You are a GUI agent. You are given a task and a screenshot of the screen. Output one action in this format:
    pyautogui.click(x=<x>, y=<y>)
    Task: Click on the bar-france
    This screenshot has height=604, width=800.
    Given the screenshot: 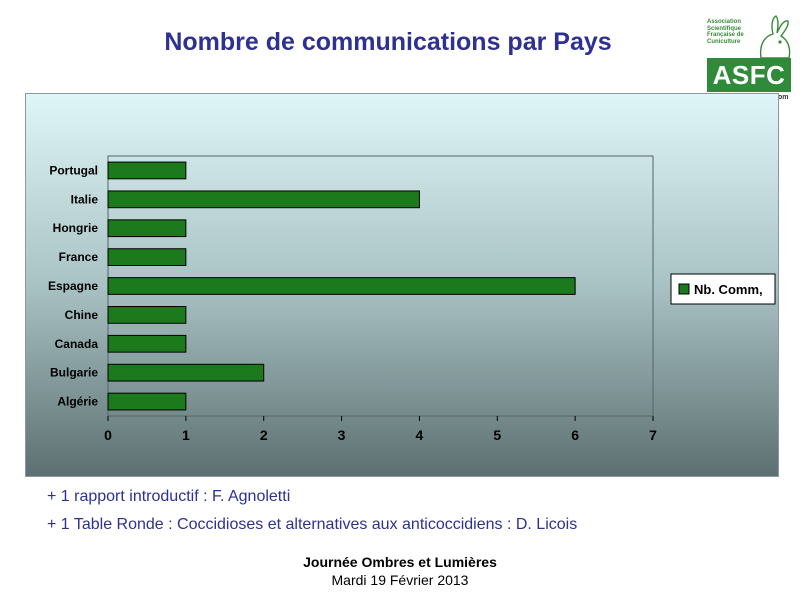 What is the action you would take?
    pyautogui.click(x=147, y=257)
    